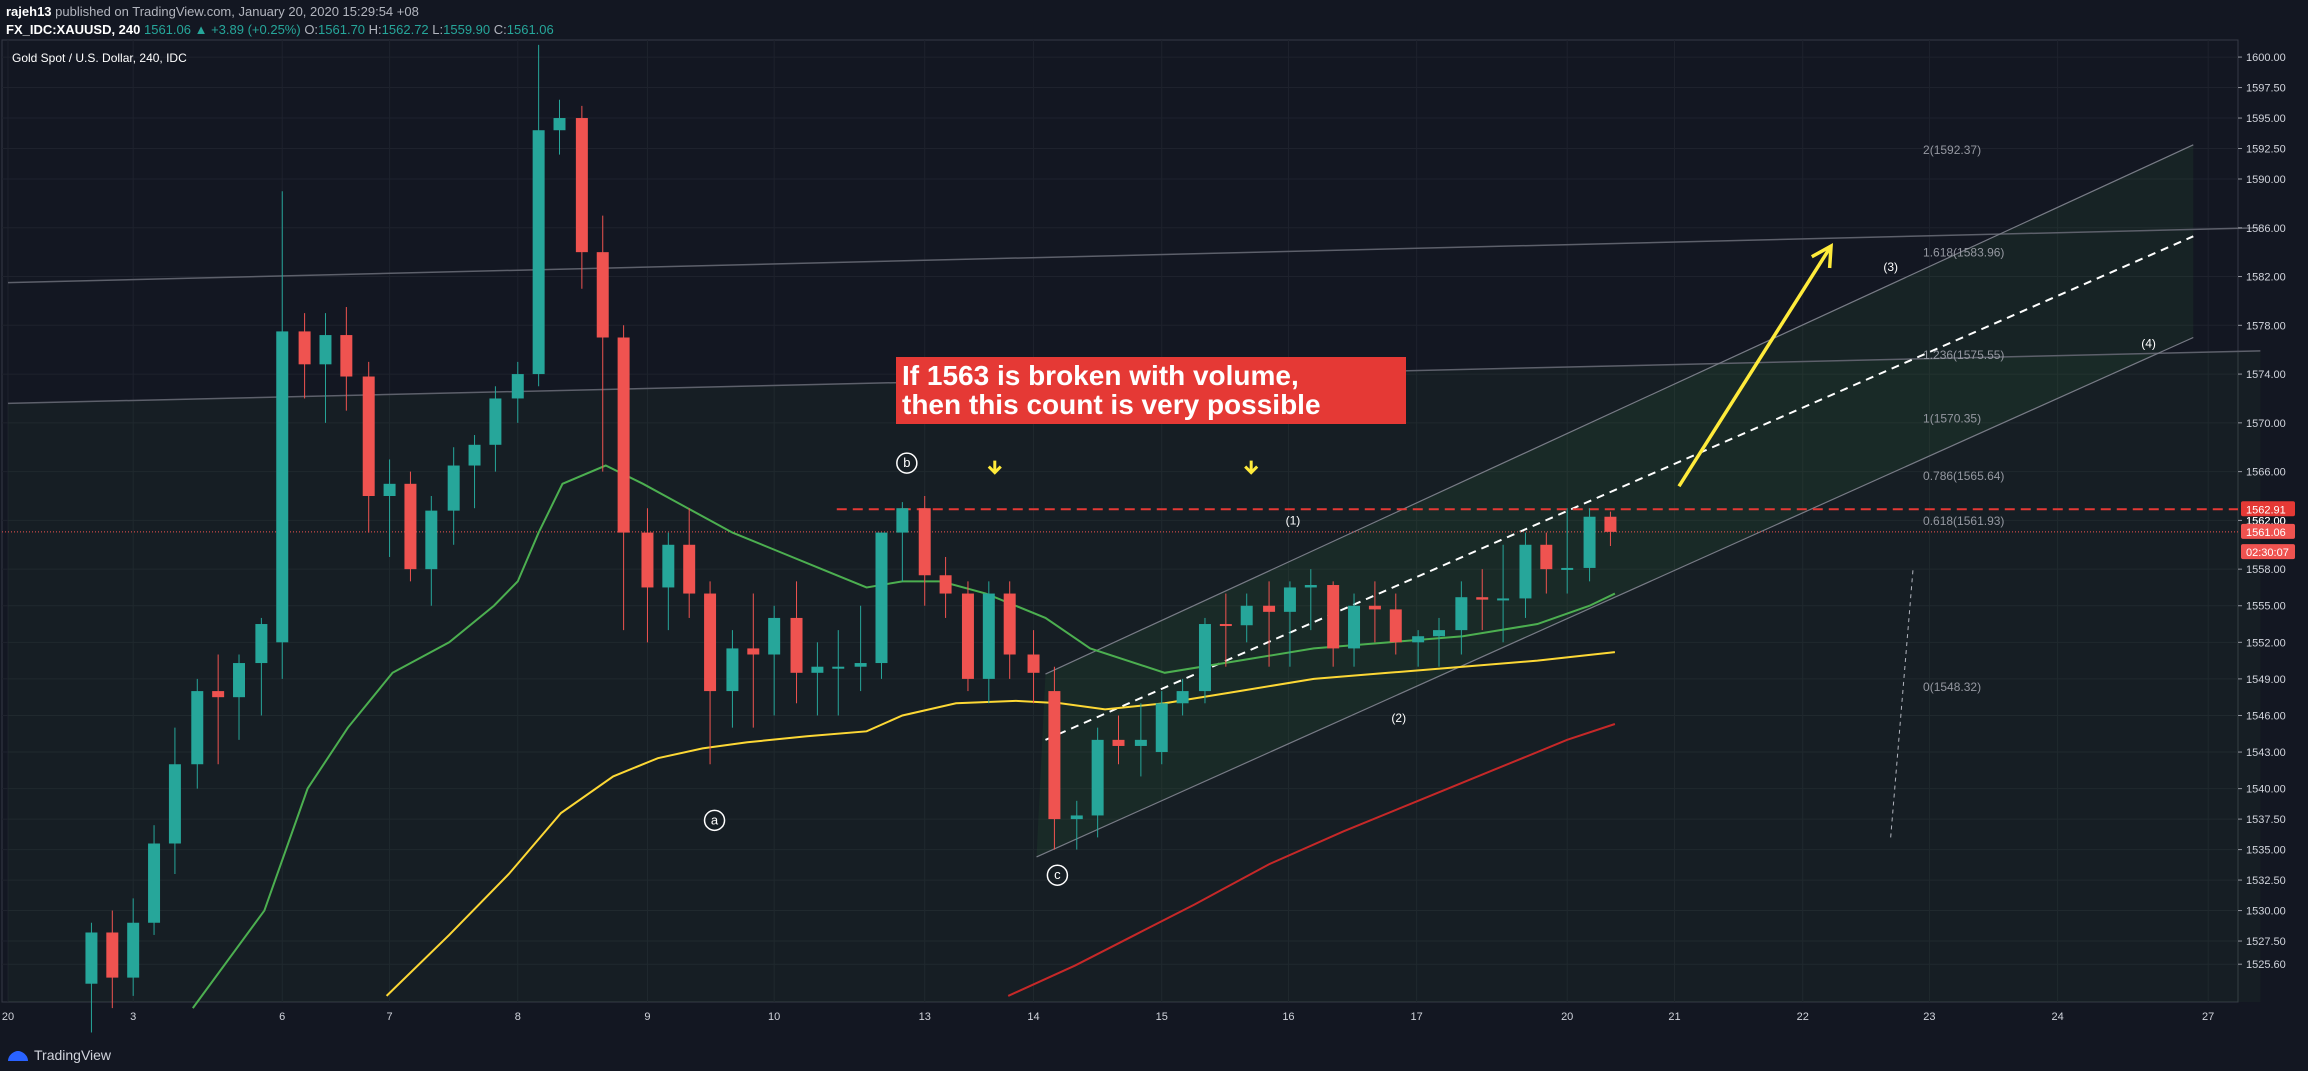 The height and width of the screenshot is (1071, 2308). I want to click on fib-dashed-line, so click(1902, 703).